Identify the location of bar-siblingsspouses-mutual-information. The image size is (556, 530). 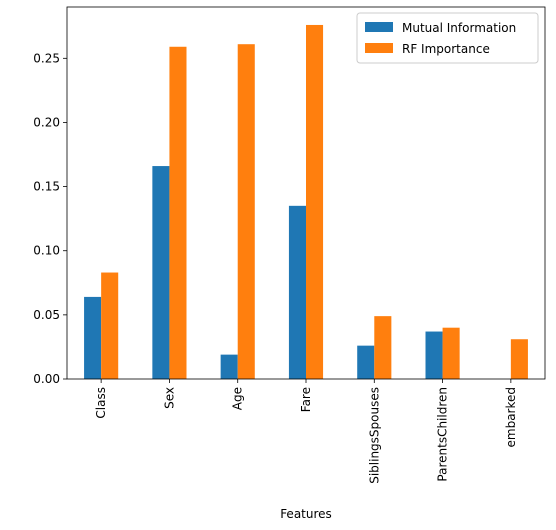
(366, 362).